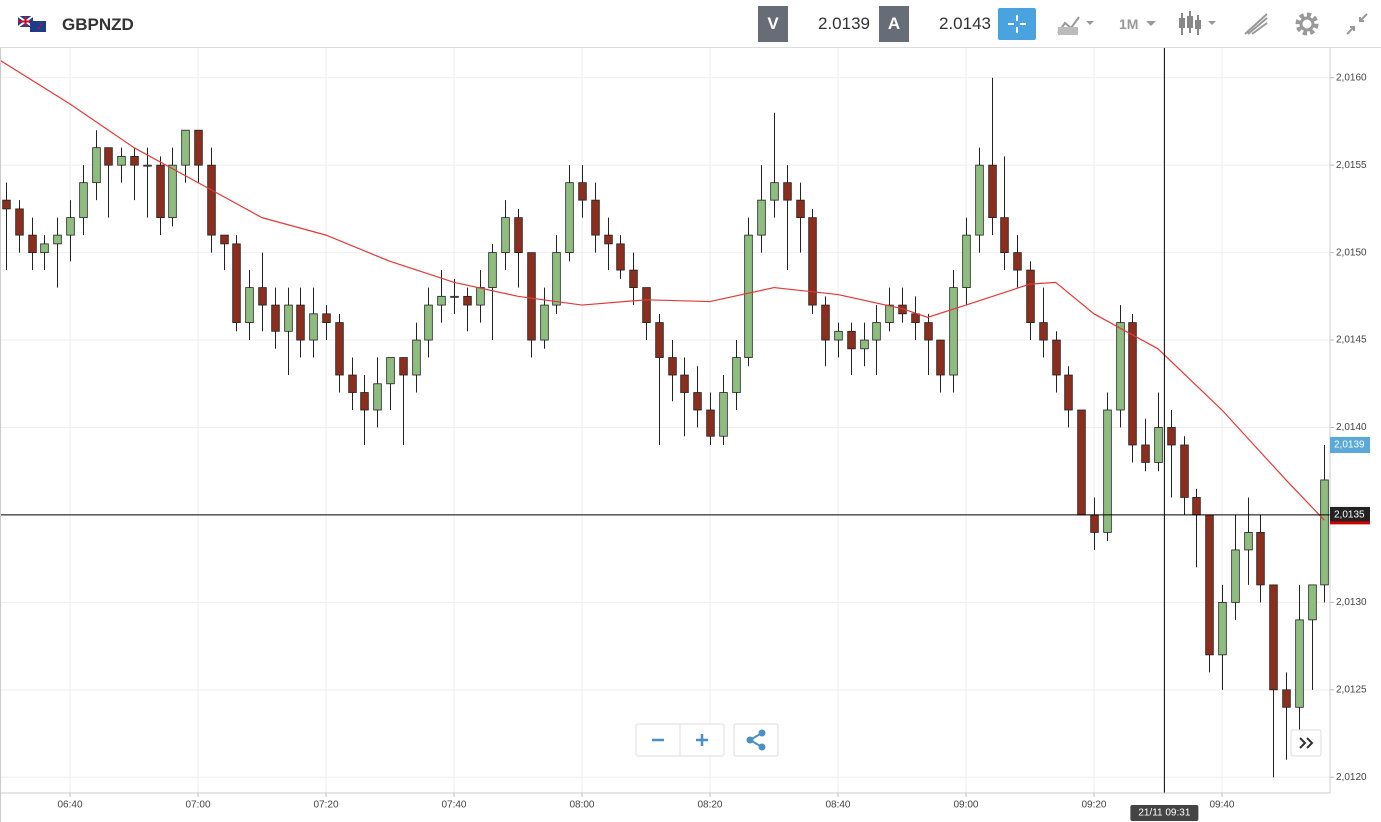 The image size is (1381, 822). Describe the element at coordinates (1351, 252) in the screenshot. I see `y-tick-label: 2,0150` at that location.